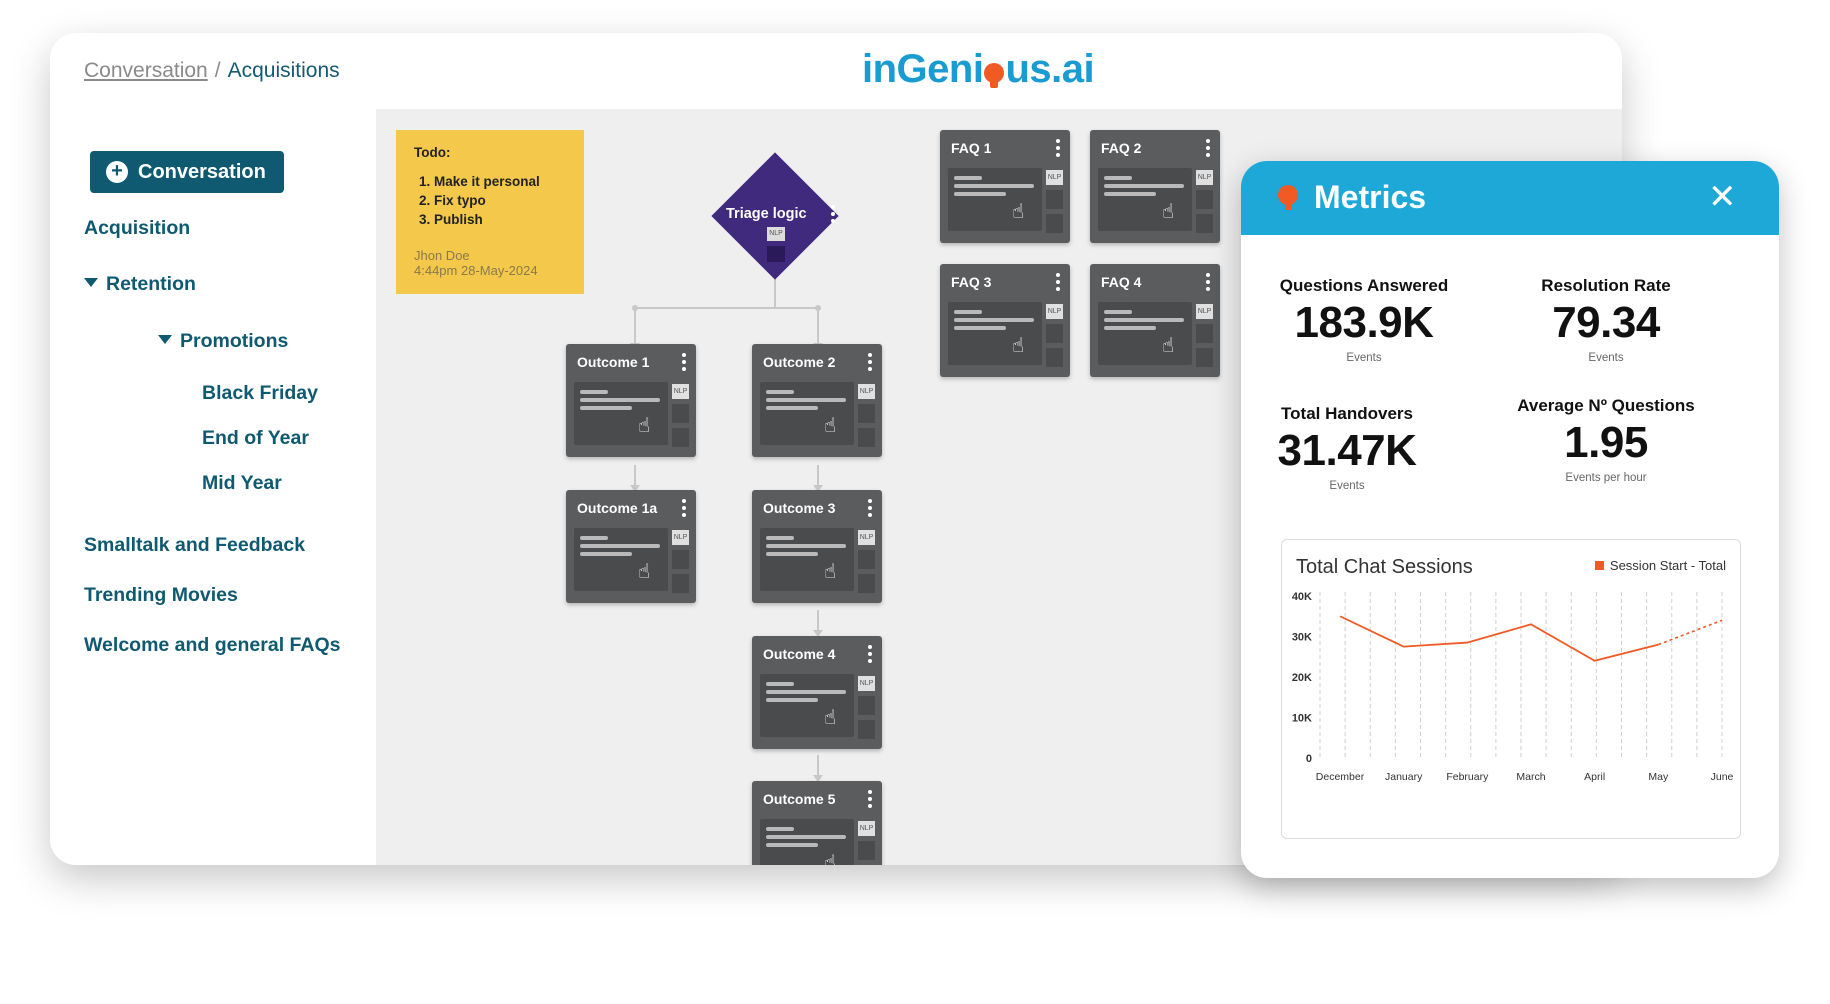  What do you see at coordinates (161, 595) in the screenshot?
I see `sidebar-item-trending-movies: Trending Movies` at bounding box center [161, 595].